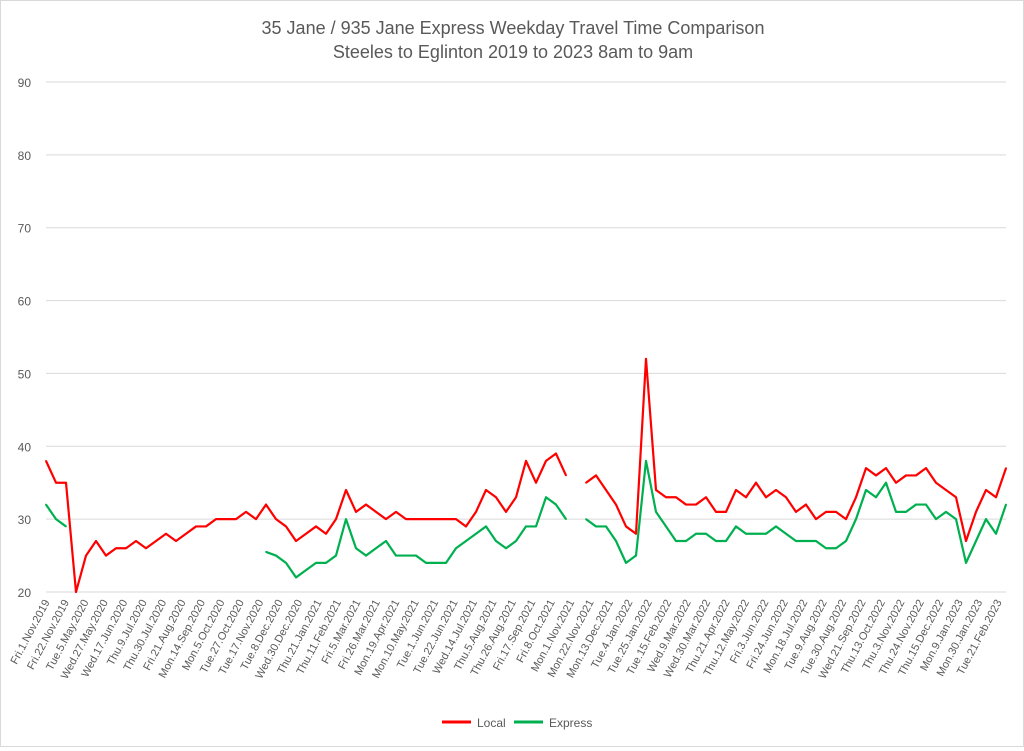  Describe the element at coordinates (517, 723) in the screenshot. I see `legend: Local Express` at that location.